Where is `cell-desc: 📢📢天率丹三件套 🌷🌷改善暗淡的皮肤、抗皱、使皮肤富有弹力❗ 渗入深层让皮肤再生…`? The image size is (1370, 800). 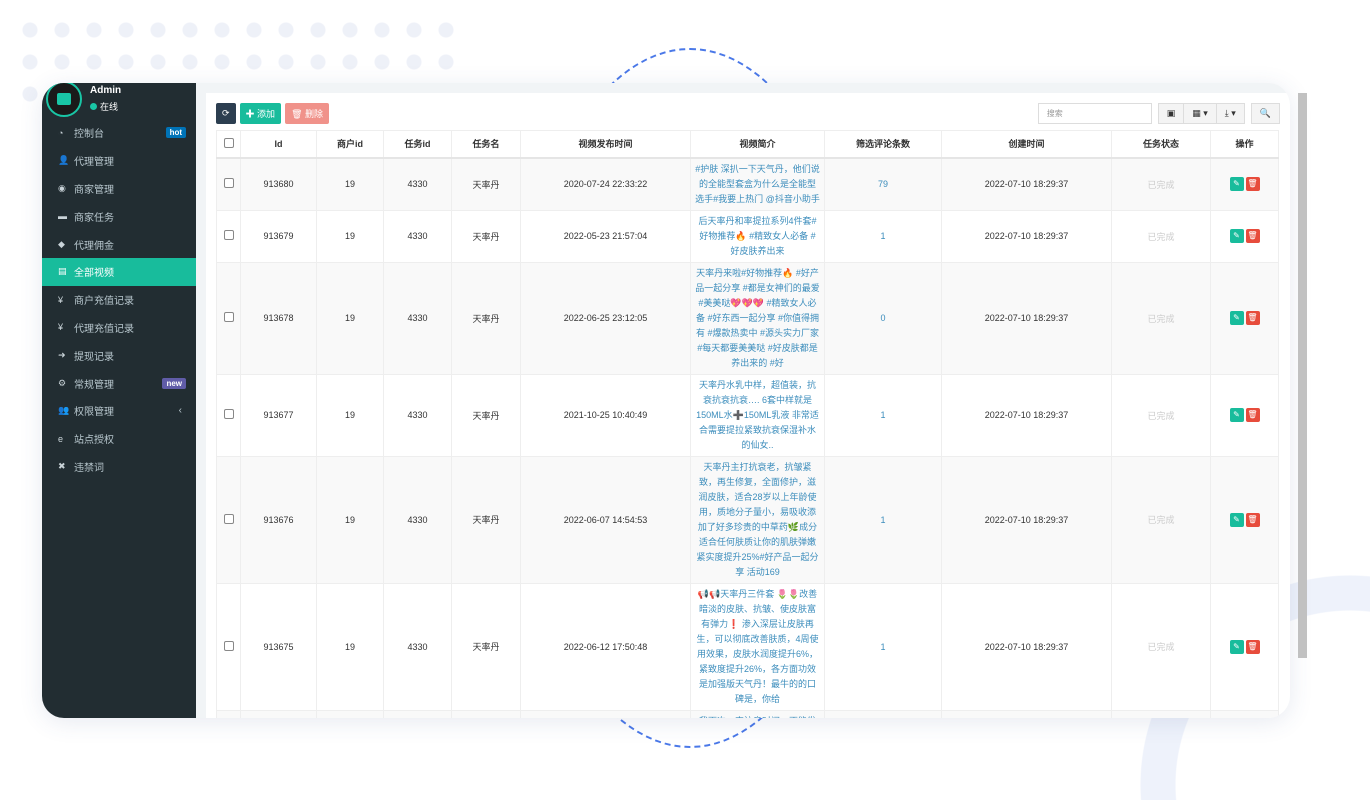
cell-desc: 📢📢天率丹三件套 🌷🌷改善暗淡的皮肤、抗皱、使皮肤富有弹力❗ 渗入深层让皮肤再生… is located at coordinates (757, 646).